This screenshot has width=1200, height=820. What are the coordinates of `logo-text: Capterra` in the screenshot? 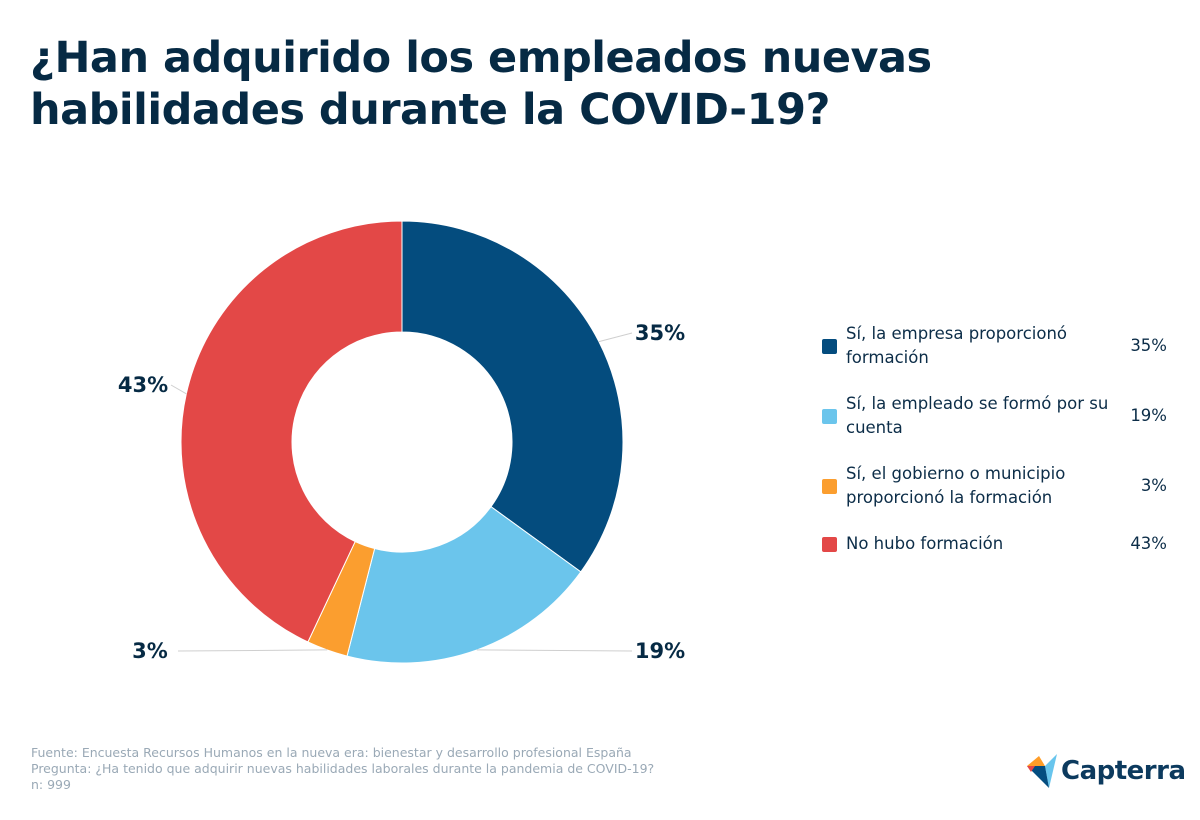 It's located at (1123, 771).